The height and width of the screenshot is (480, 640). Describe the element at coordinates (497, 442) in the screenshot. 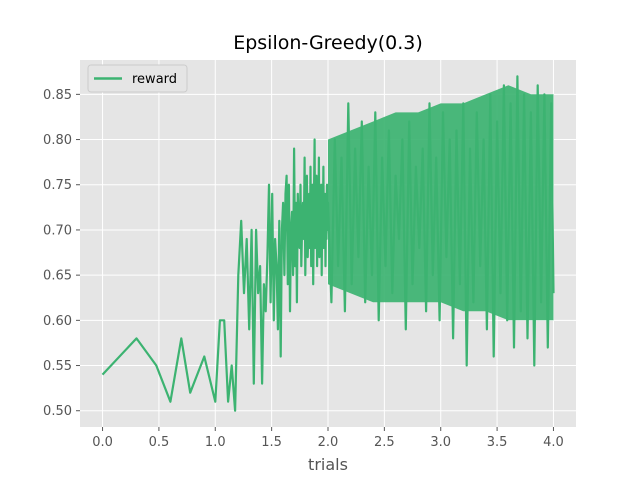

I see `x-tick-label: 3.5` at that location.